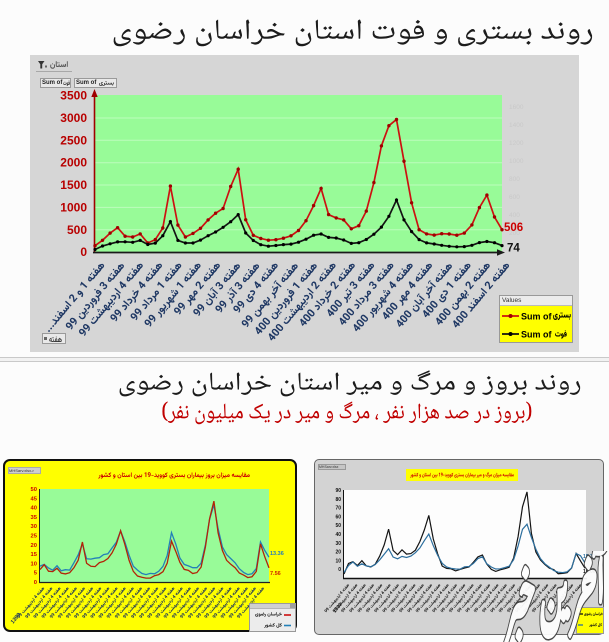 The height and width of the screenshot is (642, 609). Describe the element at coordinates (34, 499) in the screenshot. I see `svg-text: 45` at that location.